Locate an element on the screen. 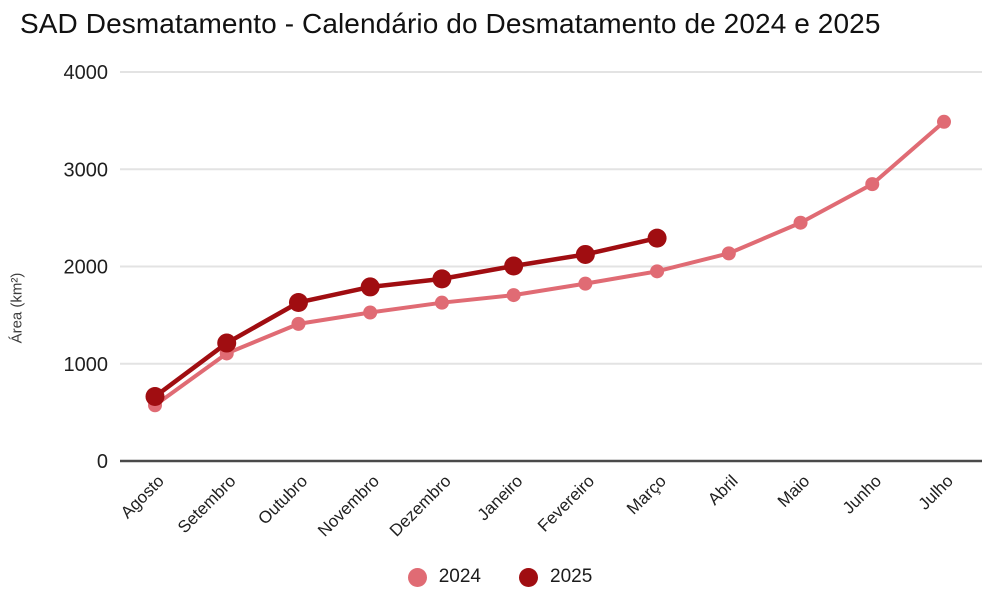  legend-label-2025: 2025 is located at coordinates (571, 576).